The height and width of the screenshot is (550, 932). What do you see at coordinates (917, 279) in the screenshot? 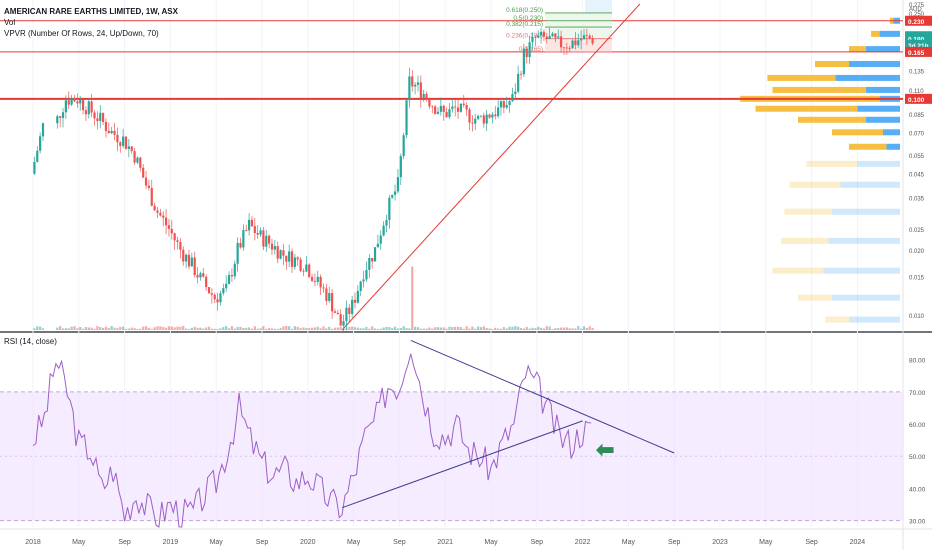
I see `price-tick-label: 0.015` at bounding box center [917, 279].